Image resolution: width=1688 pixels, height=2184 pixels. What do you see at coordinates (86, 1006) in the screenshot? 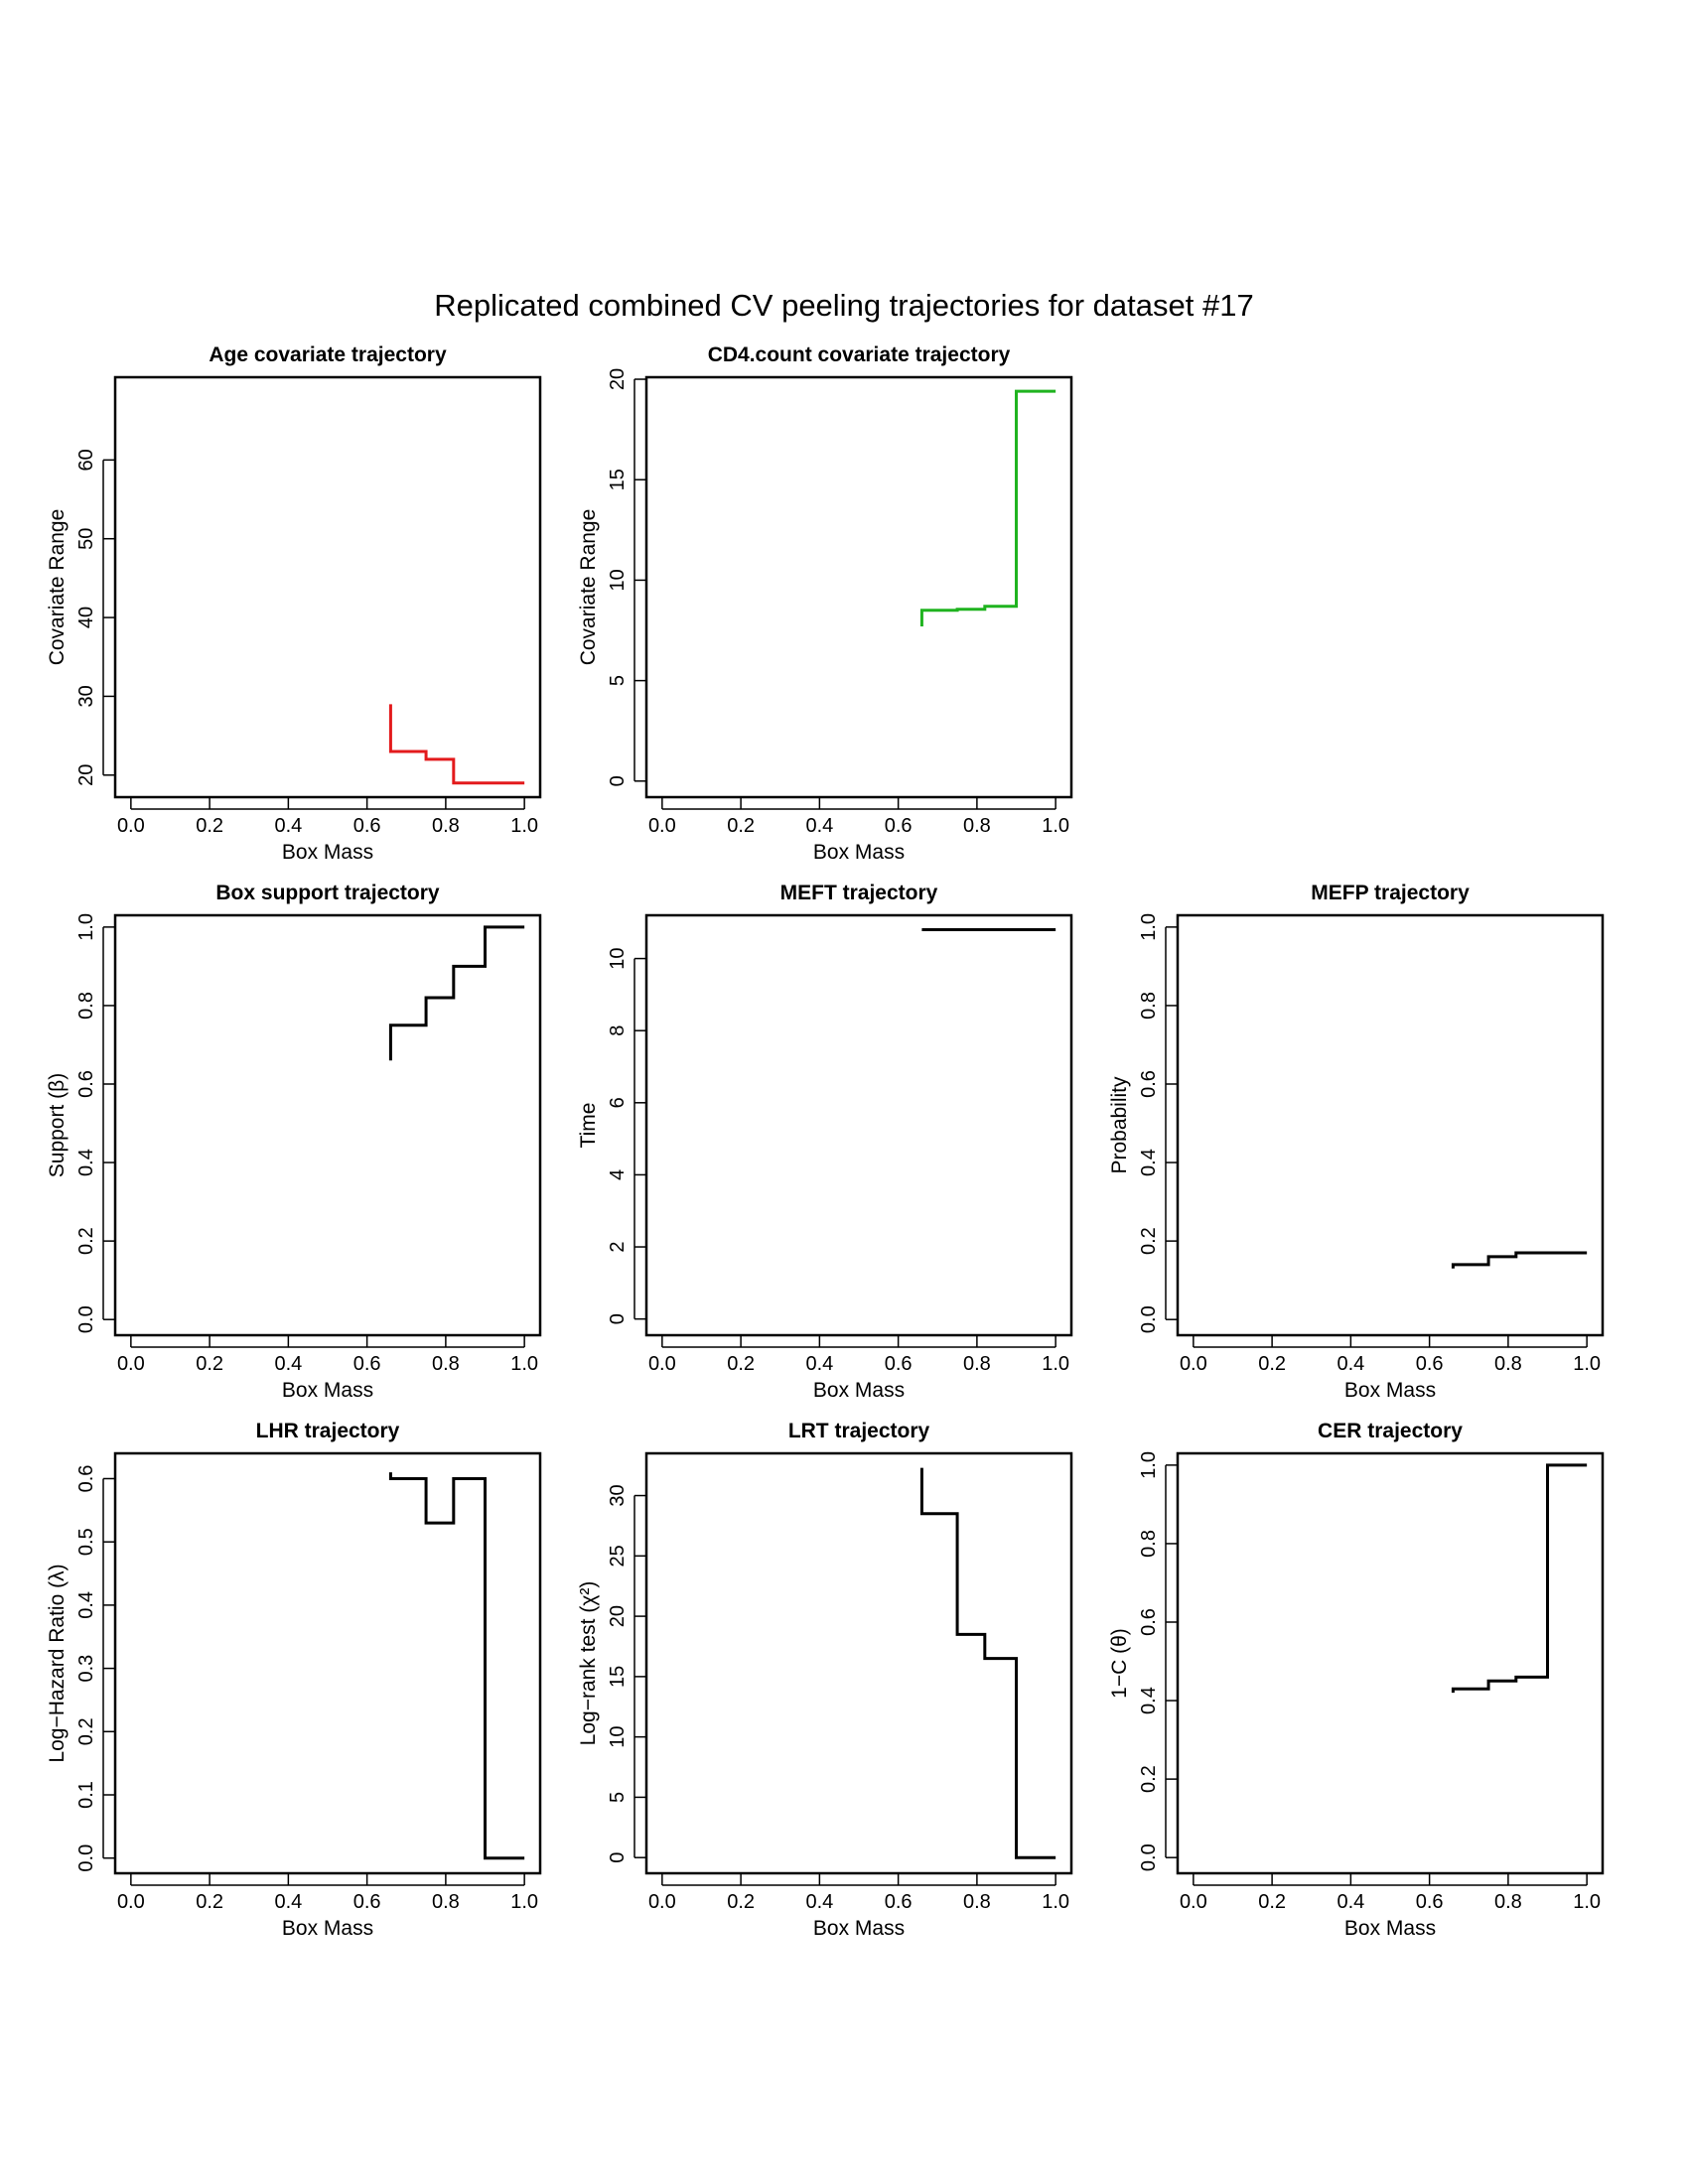
I see `y-tick-label: 0.8` at bounding box center [86, 1006].